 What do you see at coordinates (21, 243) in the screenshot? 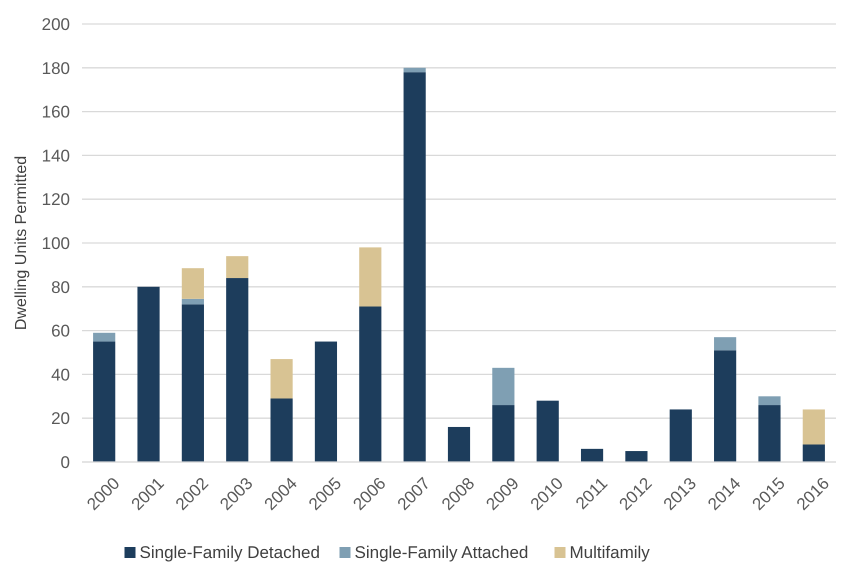
I see `y-axis-title: Dwelling Units Permitted` at bounding box center [21, 243].